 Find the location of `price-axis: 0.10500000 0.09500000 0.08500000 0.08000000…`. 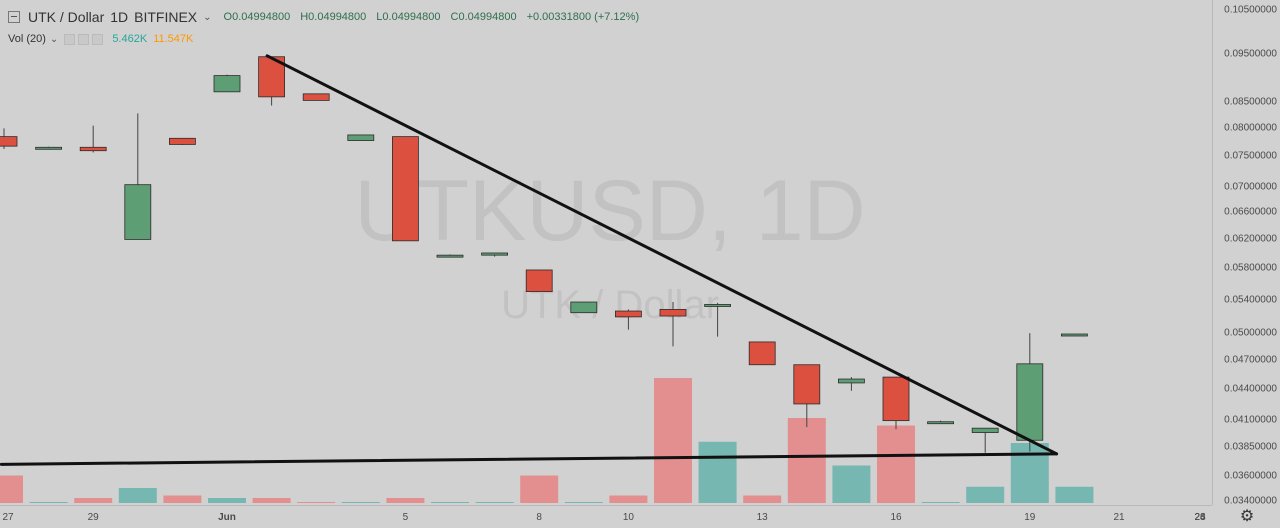

price-axis: 0.10500000 0.09500000 0.08500000 0.08000000… is located at coordinates (1246, 253).